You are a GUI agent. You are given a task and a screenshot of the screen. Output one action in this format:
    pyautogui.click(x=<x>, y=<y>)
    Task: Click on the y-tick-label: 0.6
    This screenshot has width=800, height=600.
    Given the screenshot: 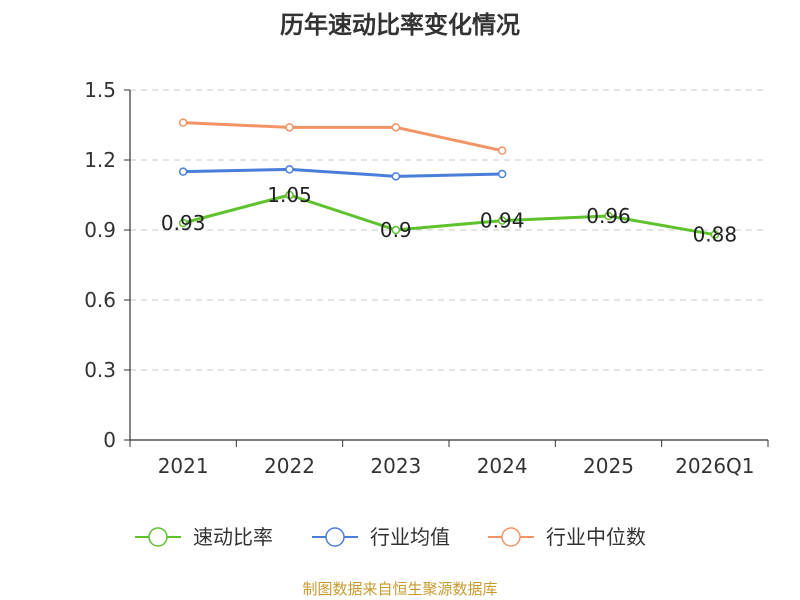 What is the action you would take?
    pyautogui.click(x=100, y=300)
    